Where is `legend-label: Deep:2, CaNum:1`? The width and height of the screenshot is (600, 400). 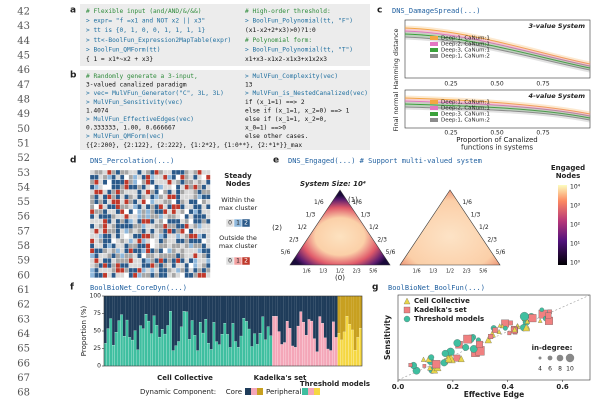
legend-label: Deep:2, CaNum:1 is located at coordinates (465, 45).